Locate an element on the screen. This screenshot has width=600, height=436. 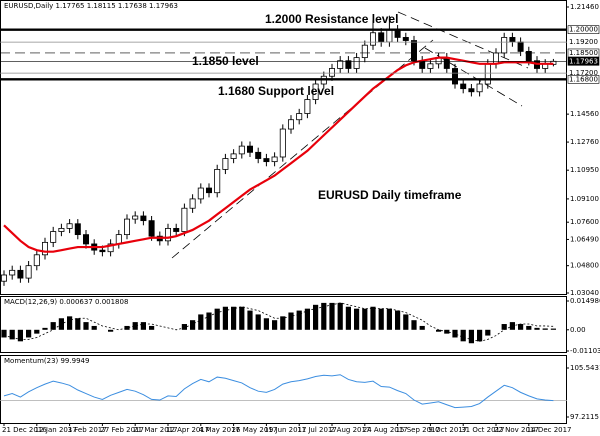
x-tick-label: 11 Jul 2017 is located at coordinates (317, 430).